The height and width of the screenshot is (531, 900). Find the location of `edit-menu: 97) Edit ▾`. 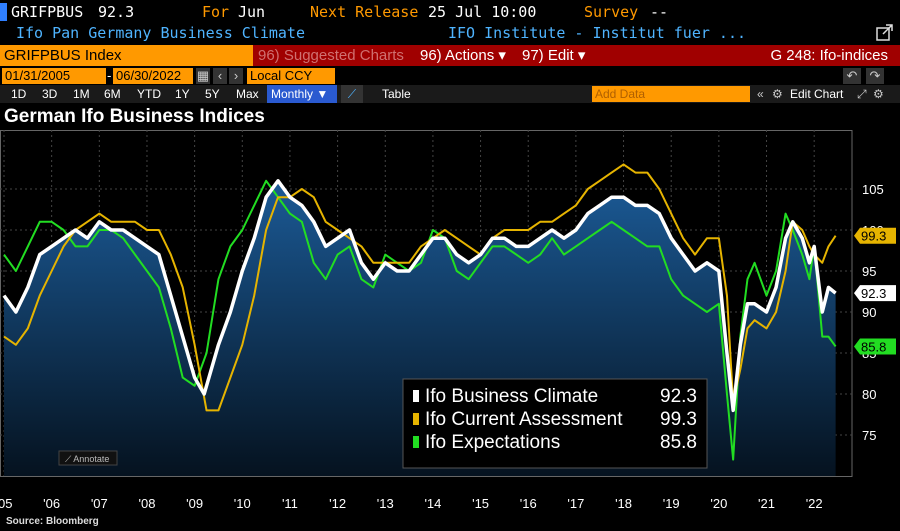

edit-menu: 97) Edit ▾ is located at coordinates (554, 55).